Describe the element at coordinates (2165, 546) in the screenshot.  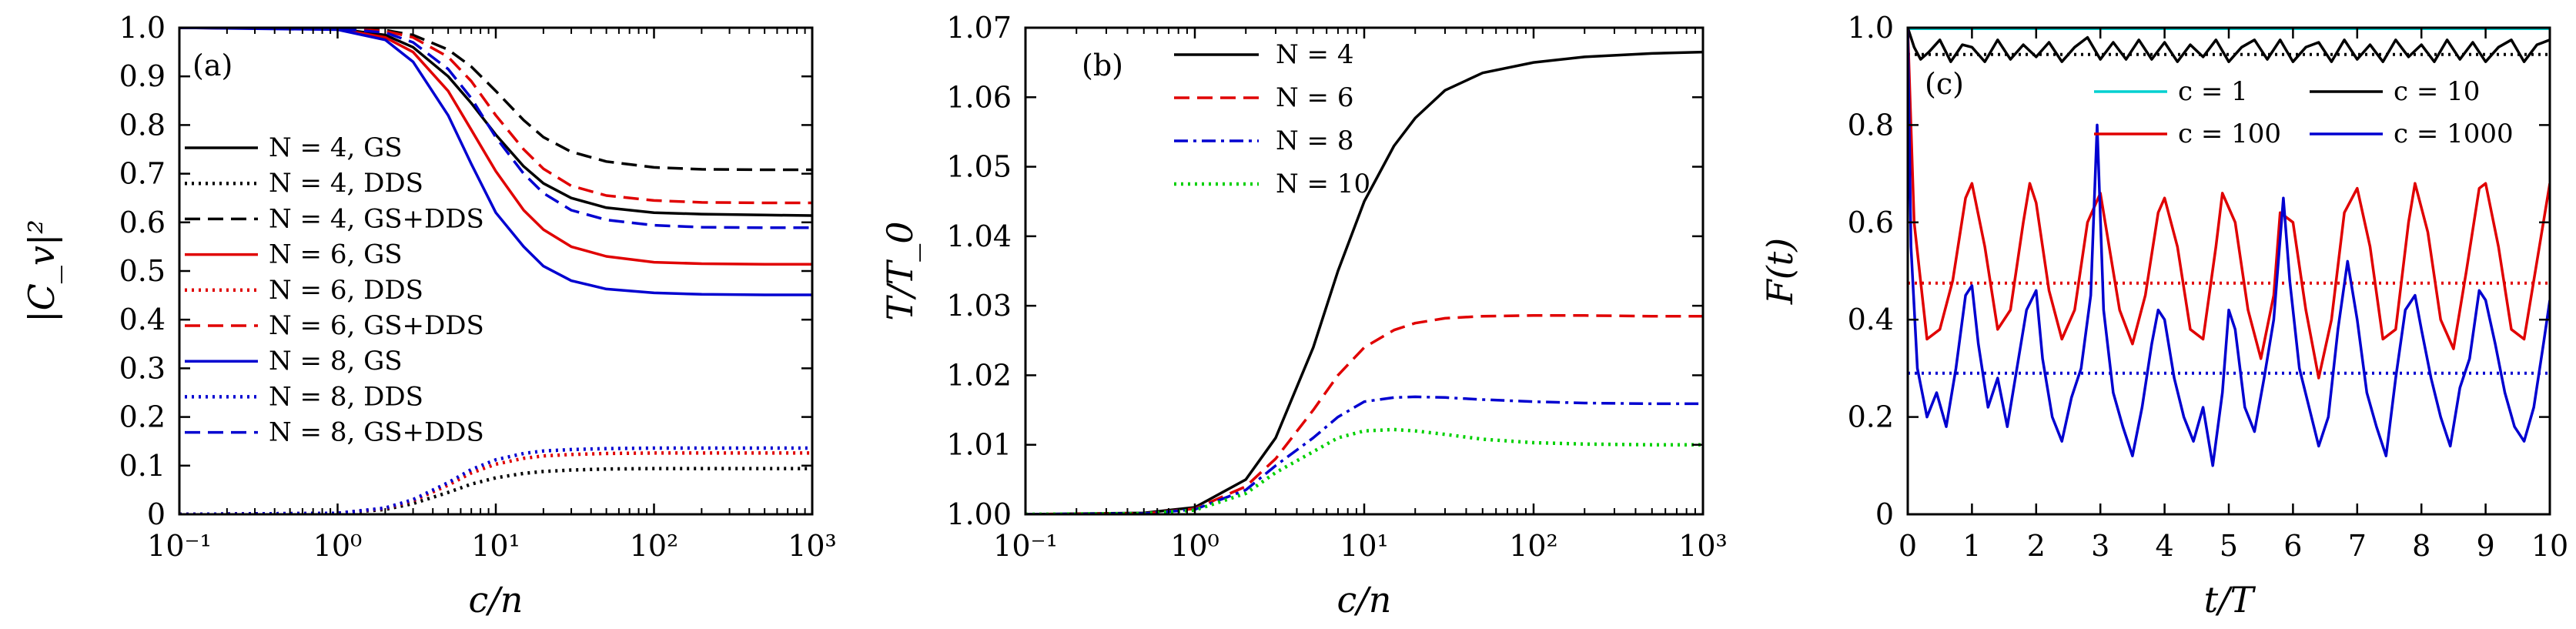
I see `x-tick-label: 4` at that location.